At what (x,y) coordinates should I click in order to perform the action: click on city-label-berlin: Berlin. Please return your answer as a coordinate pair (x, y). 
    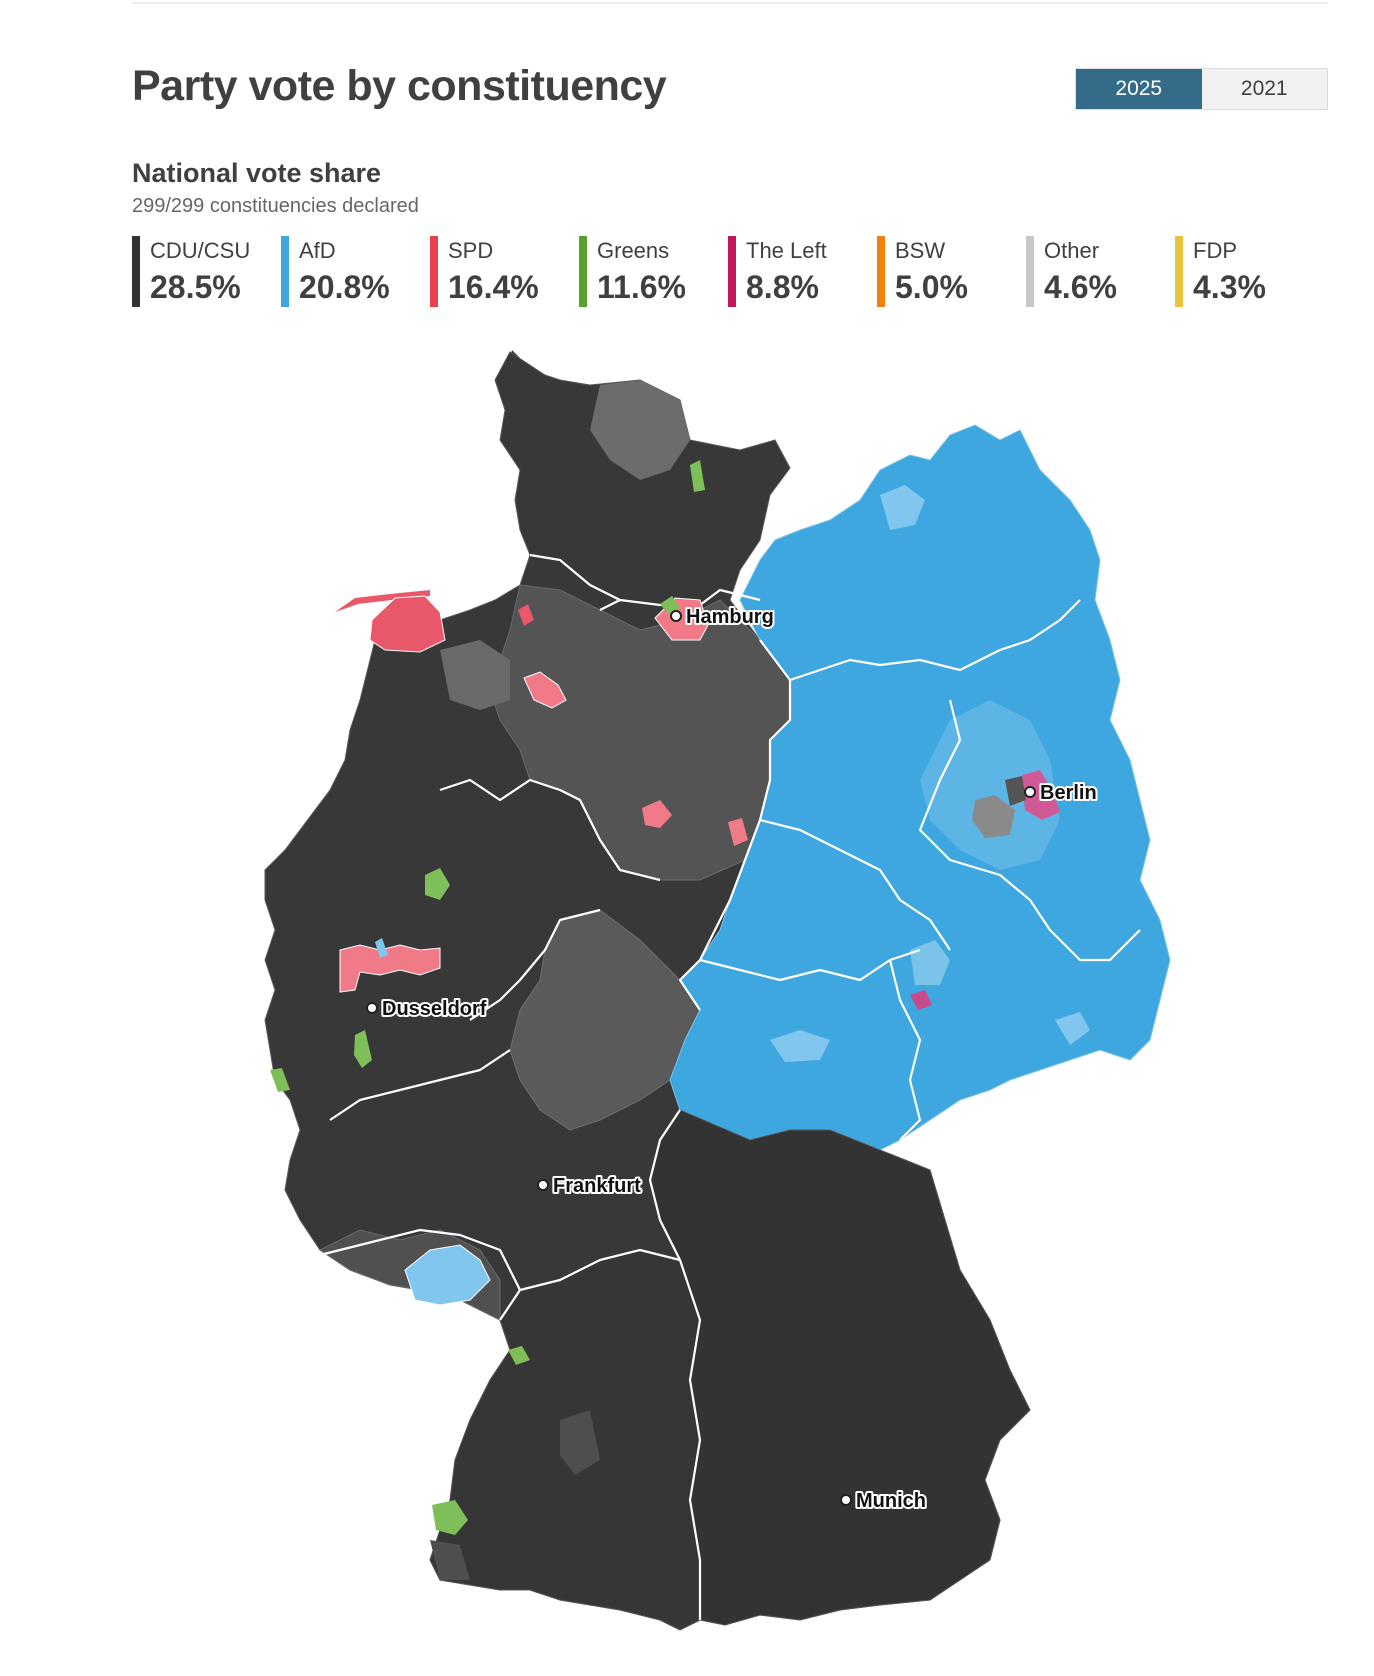
    Looking at the image, I should click on (1068, 793).